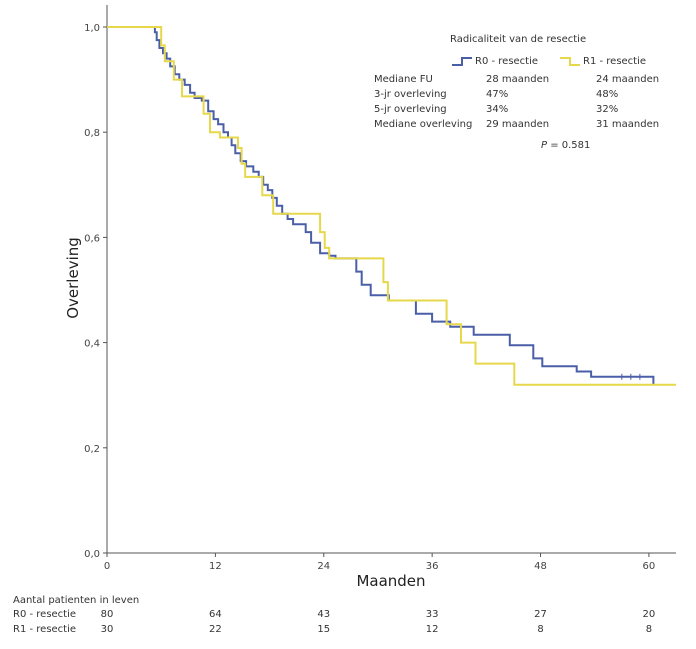 This screenshot has height=649, width=696. I want to click on y-axis-title: Overleving, so click(73, 278).